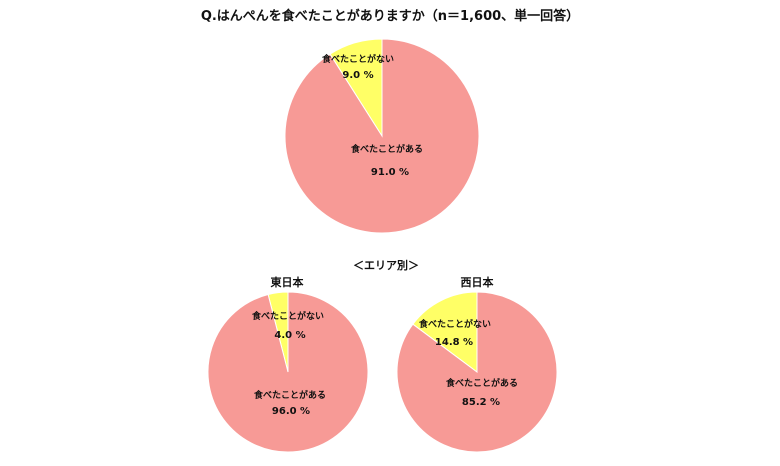 The height and width of the screenshot is (466, 780). I want to click on west-pie-slice-not-ate, so click(445, 332).